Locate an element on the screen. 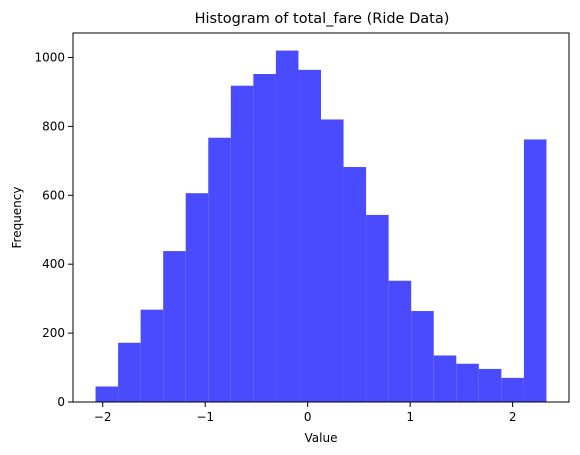 This screenshot has height=455, width=580. y-tick-label-4: 800 is located at coordinates (53, 126).